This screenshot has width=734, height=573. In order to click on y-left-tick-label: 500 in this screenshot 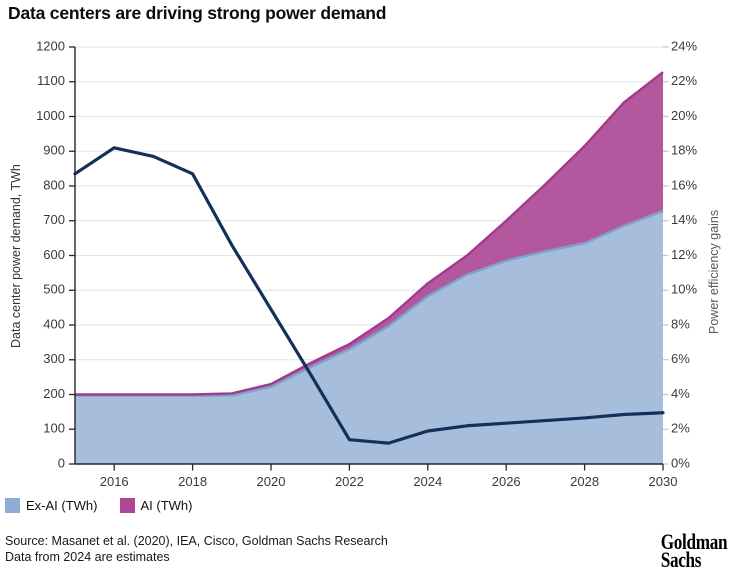, I will do `click(54, 289)`.